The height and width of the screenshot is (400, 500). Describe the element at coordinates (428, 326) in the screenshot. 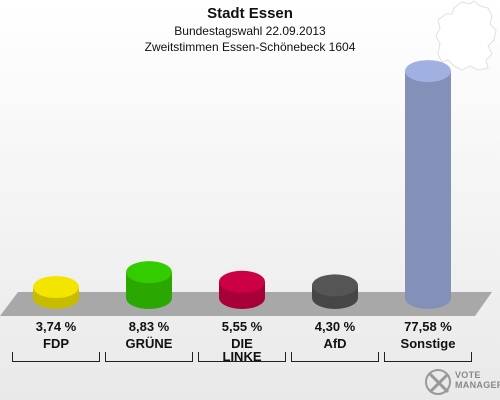

I see `value-label-sonstige: 77,58 %` at that location.